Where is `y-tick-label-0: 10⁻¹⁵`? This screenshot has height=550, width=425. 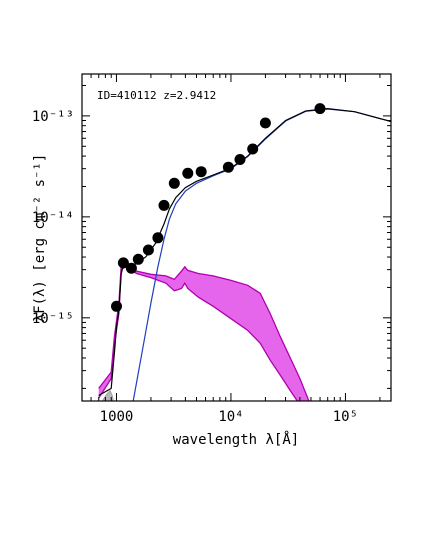 y-tick-label-0: 10⁻¹⁵ is located at coordinates (53, 319).